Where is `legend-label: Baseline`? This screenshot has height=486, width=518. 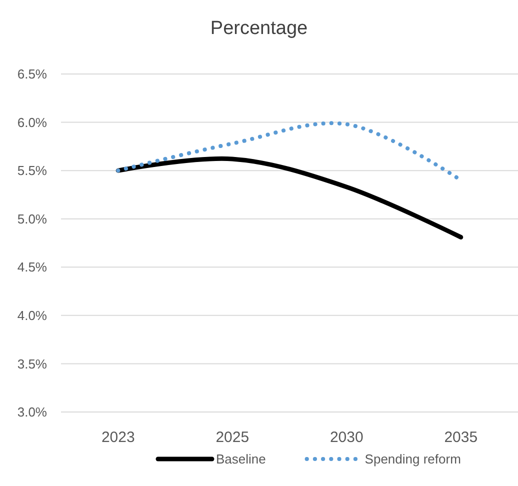
legend-label: Baseline is located at coordinates (241, 459).